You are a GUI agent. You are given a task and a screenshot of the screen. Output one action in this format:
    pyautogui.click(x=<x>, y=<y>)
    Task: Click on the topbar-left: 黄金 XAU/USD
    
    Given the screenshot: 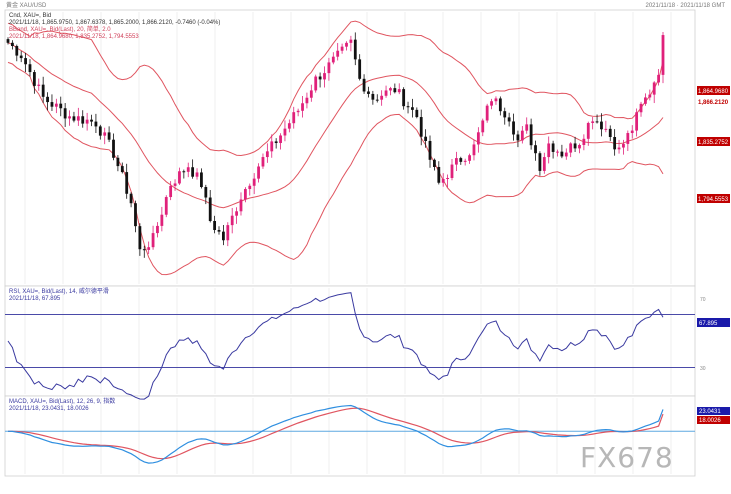 What is the action you would take?
    pyautogui.click(x=26, y=5)
    